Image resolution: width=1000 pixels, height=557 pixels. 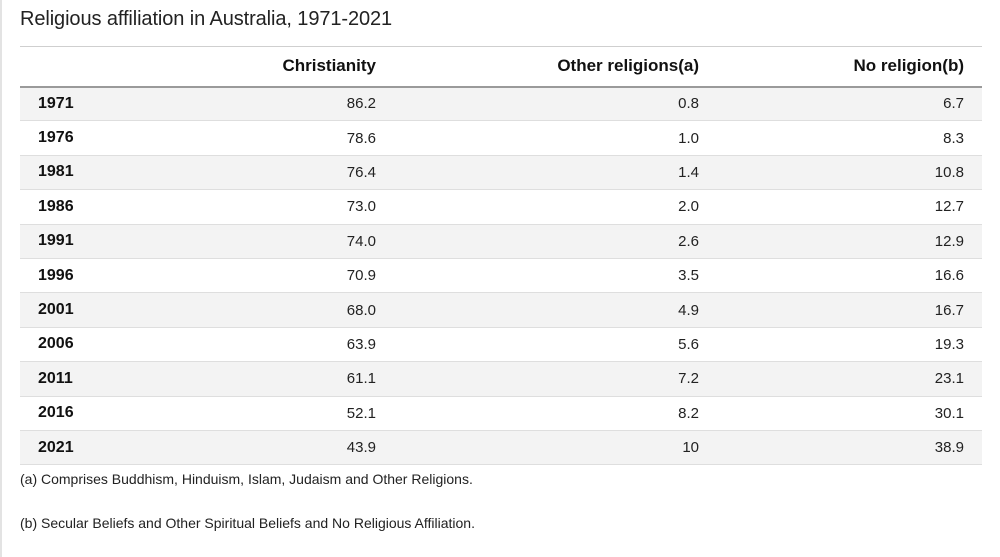 What do you see at coordinates (537, 173) in the screenshot?
I see `other-religions-cell: 1.4` at bounding box center [537, 173].